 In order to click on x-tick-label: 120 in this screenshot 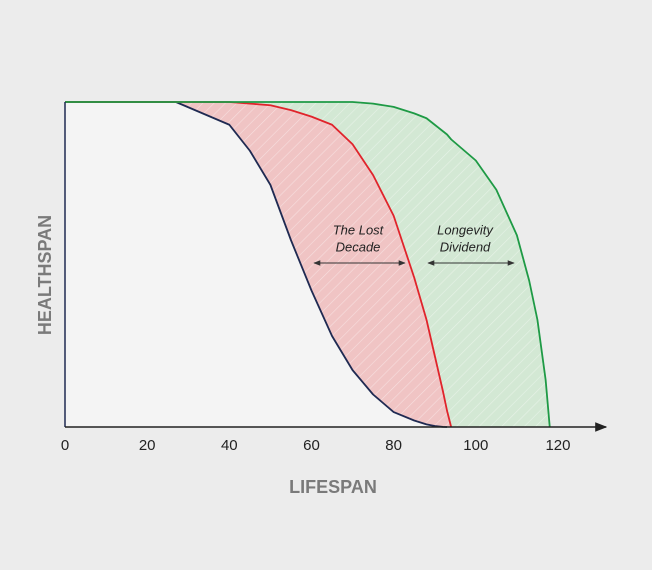, I will do `click(557, 445)`.